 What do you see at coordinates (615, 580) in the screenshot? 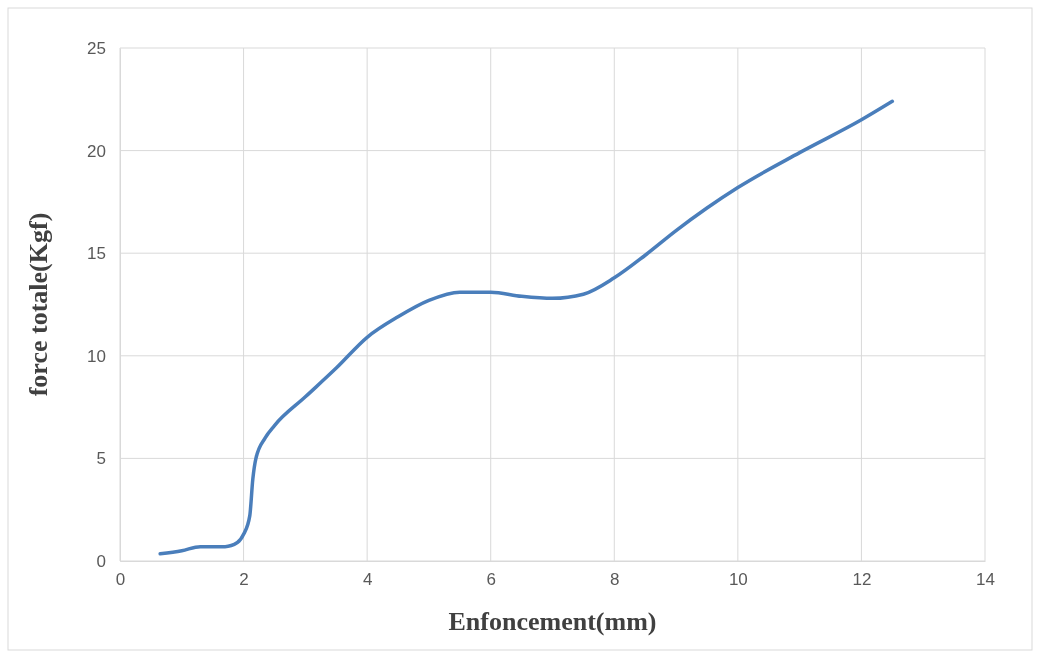
I see `x-tick-label: 8` at bounding box center [615, 580].